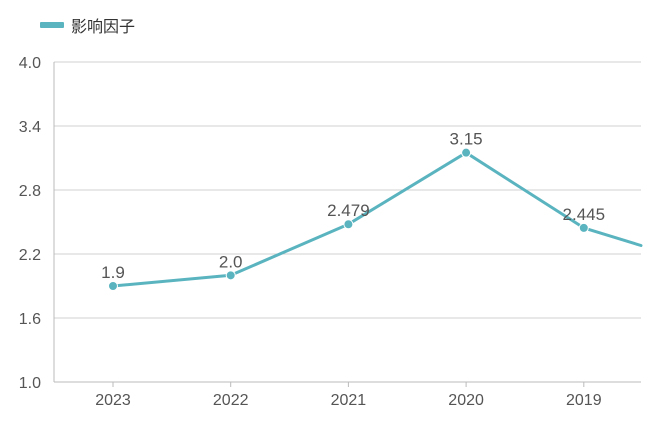 This screenshot has height=430, width=659. I want to click on data-label-2020: 3.15, so click(466, 139).